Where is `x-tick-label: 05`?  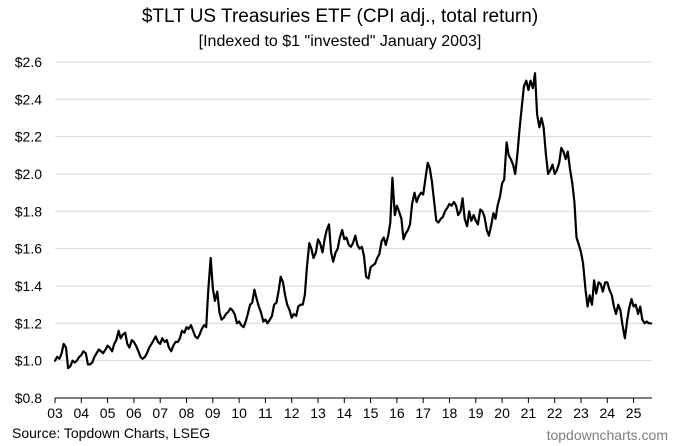 x-tick-label: 05 is located at coordinates (108, 413).